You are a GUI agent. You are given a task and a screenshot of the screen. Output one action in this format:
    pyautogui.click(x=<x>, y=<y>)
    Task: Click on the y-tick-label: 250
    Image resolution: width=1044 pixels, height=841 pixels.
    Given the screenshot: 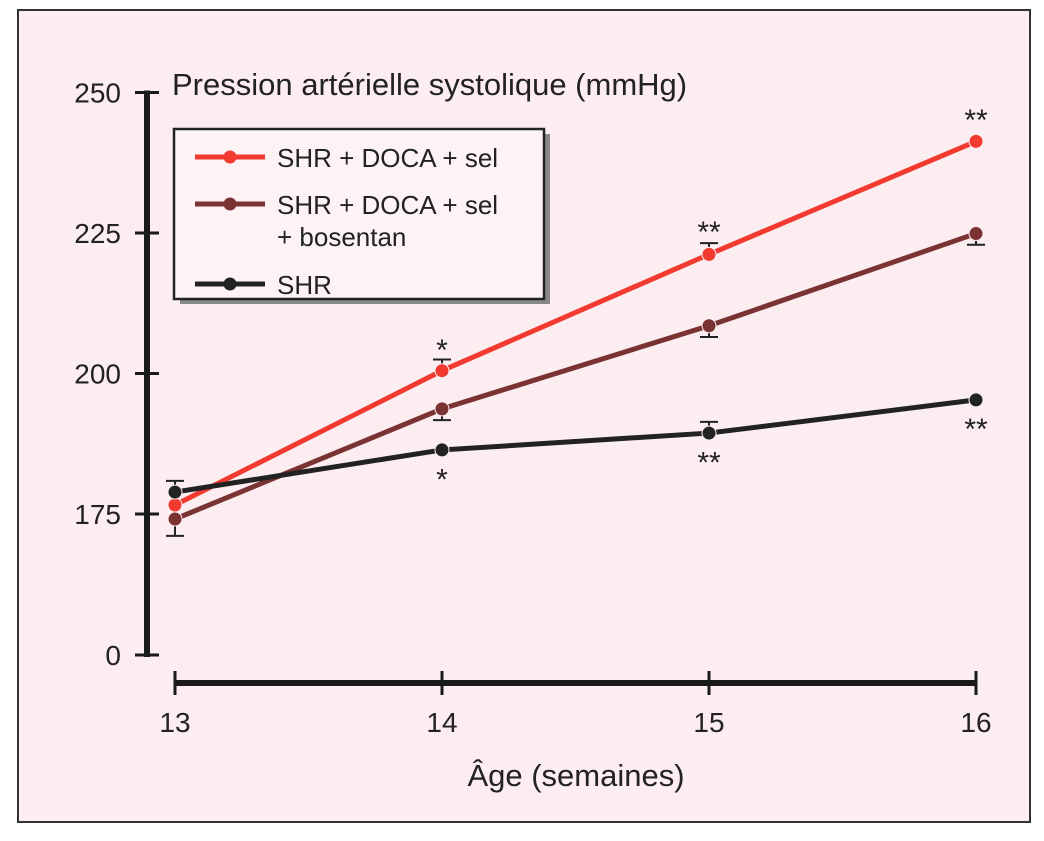 What is the action you would take?
    pyautogui.click(x=97, y=93)
    